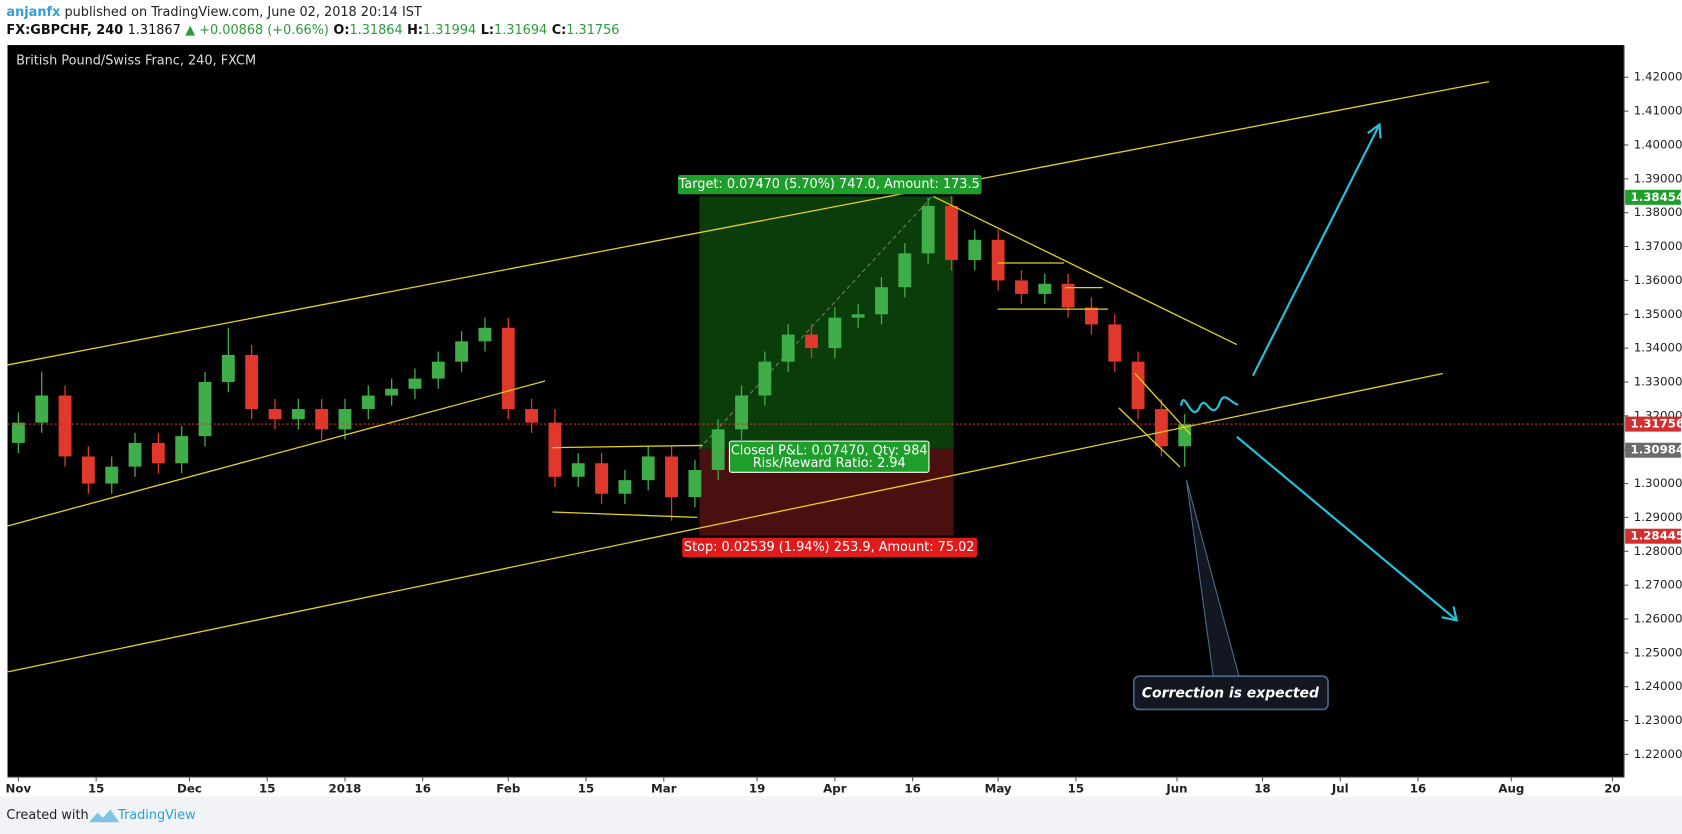  Describe the element at coordinates (520, 30) in the screenshot. I see `ohlc-value: 1.31694` at that location.